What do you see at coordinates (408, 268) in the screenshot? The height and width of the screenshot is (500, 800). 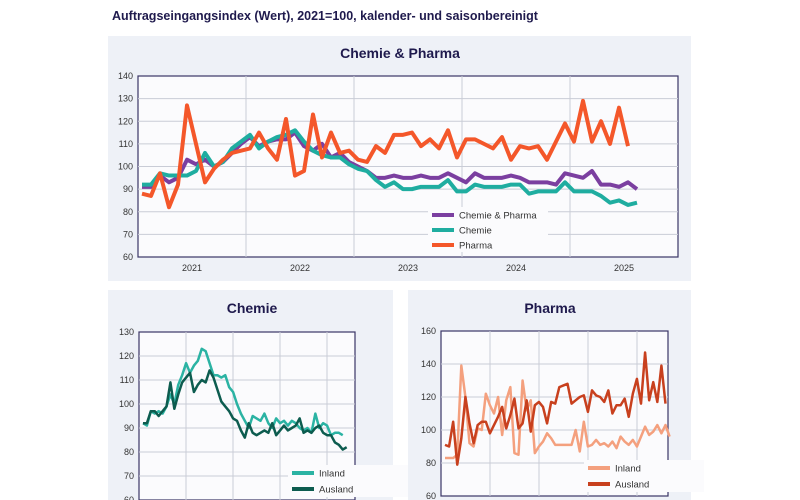 I see `x-tick-label: 2023` at bounding box center [408, 268].